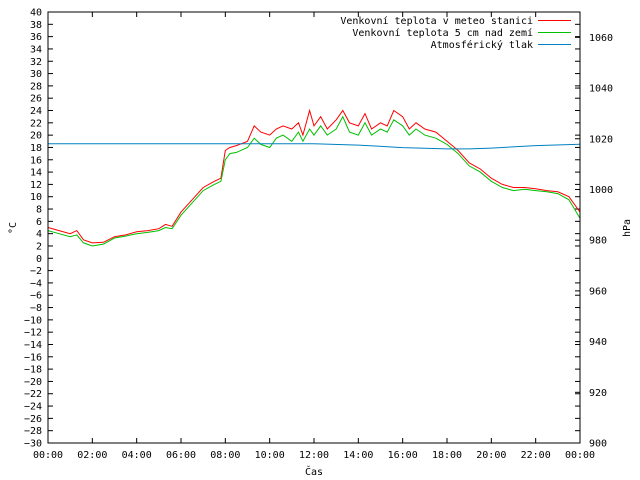  I want to click on y-tick-label: −6, so click(36, 296).